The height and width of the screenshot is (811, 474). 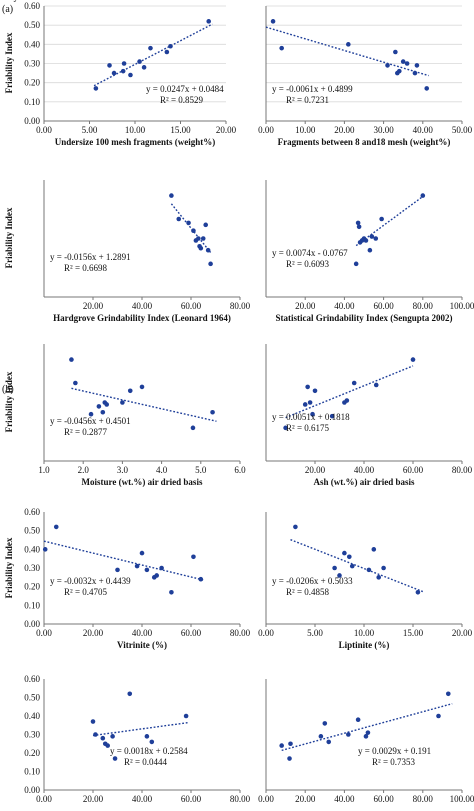 What do you see at coordinates (240, 633) in the screenshot?
I see `chart-7-x-tick-label: 80.00` at bounding box center [240, 633].